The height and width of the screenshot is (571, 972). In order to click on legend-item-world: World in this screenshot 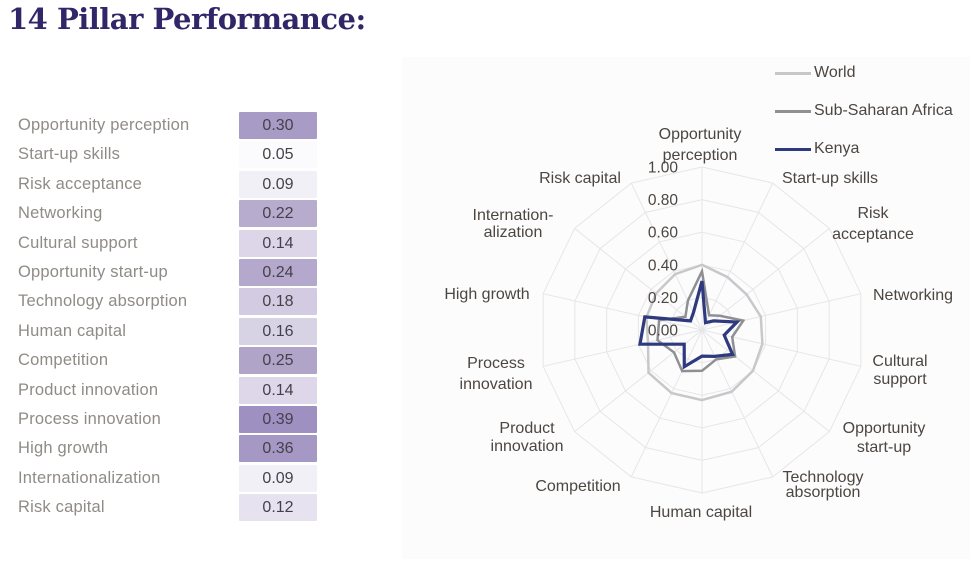, I will do `click(864, 73)`.